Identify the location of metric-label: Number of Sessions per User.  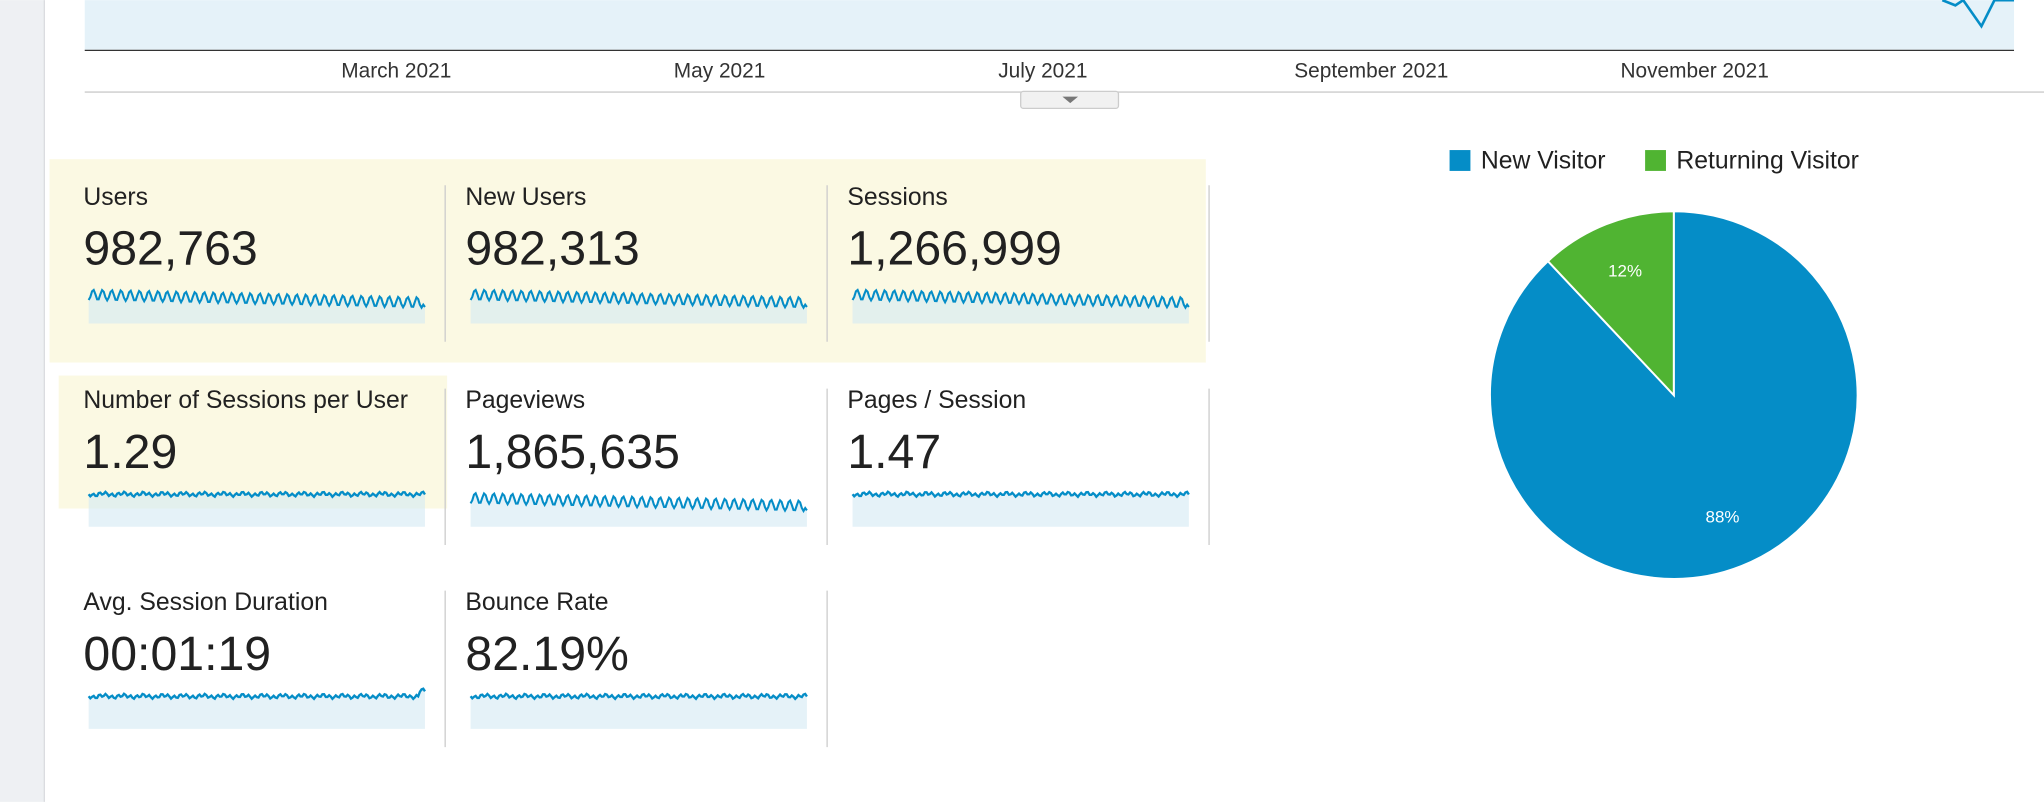
(245, 400).